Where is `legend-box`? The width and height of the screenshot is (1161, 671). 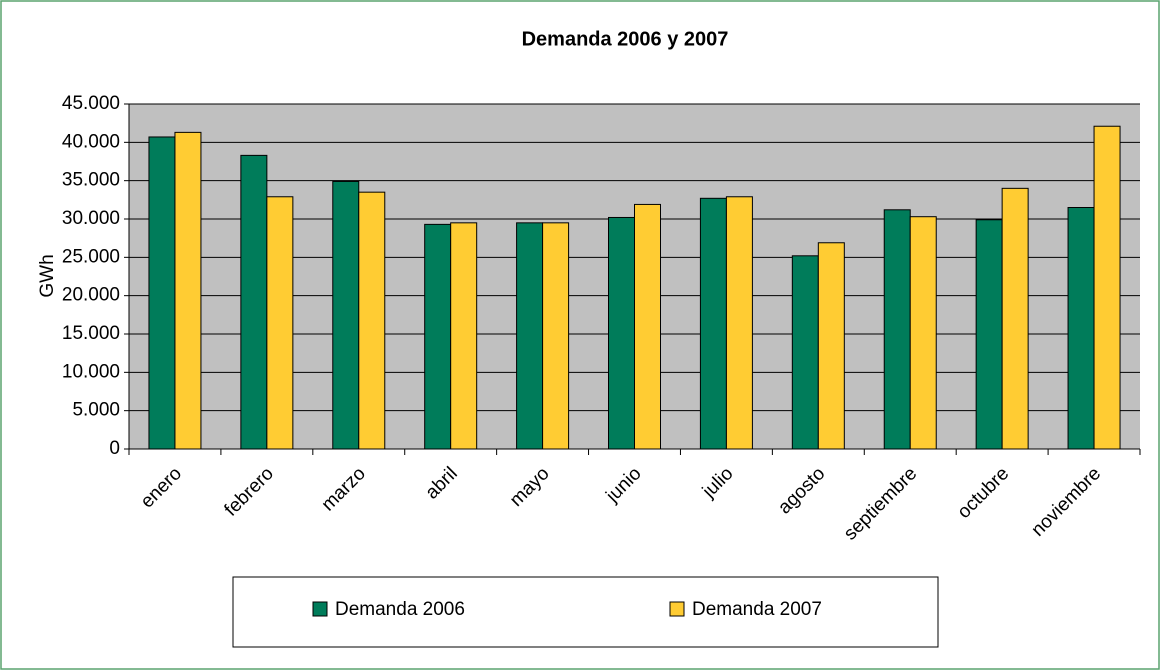 legend-box is located at coordinates (585, 612).